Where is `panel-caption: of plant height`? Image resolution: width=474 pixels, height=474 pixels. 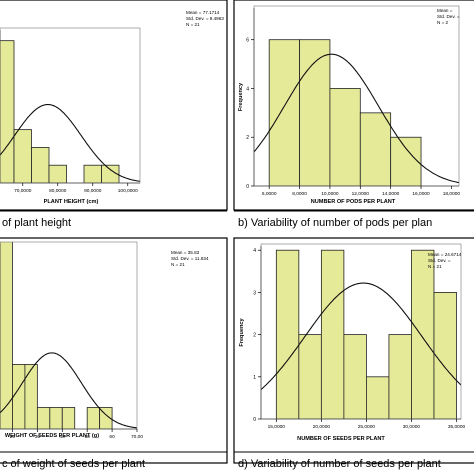
panel-caption: of plant height is located at coordinates (36, 223).